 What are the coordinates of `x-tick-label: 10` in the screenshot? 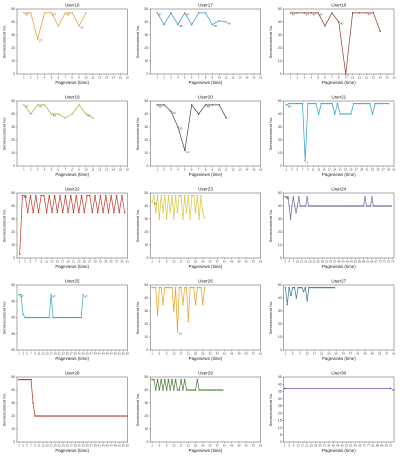 It's located at (353, 78).